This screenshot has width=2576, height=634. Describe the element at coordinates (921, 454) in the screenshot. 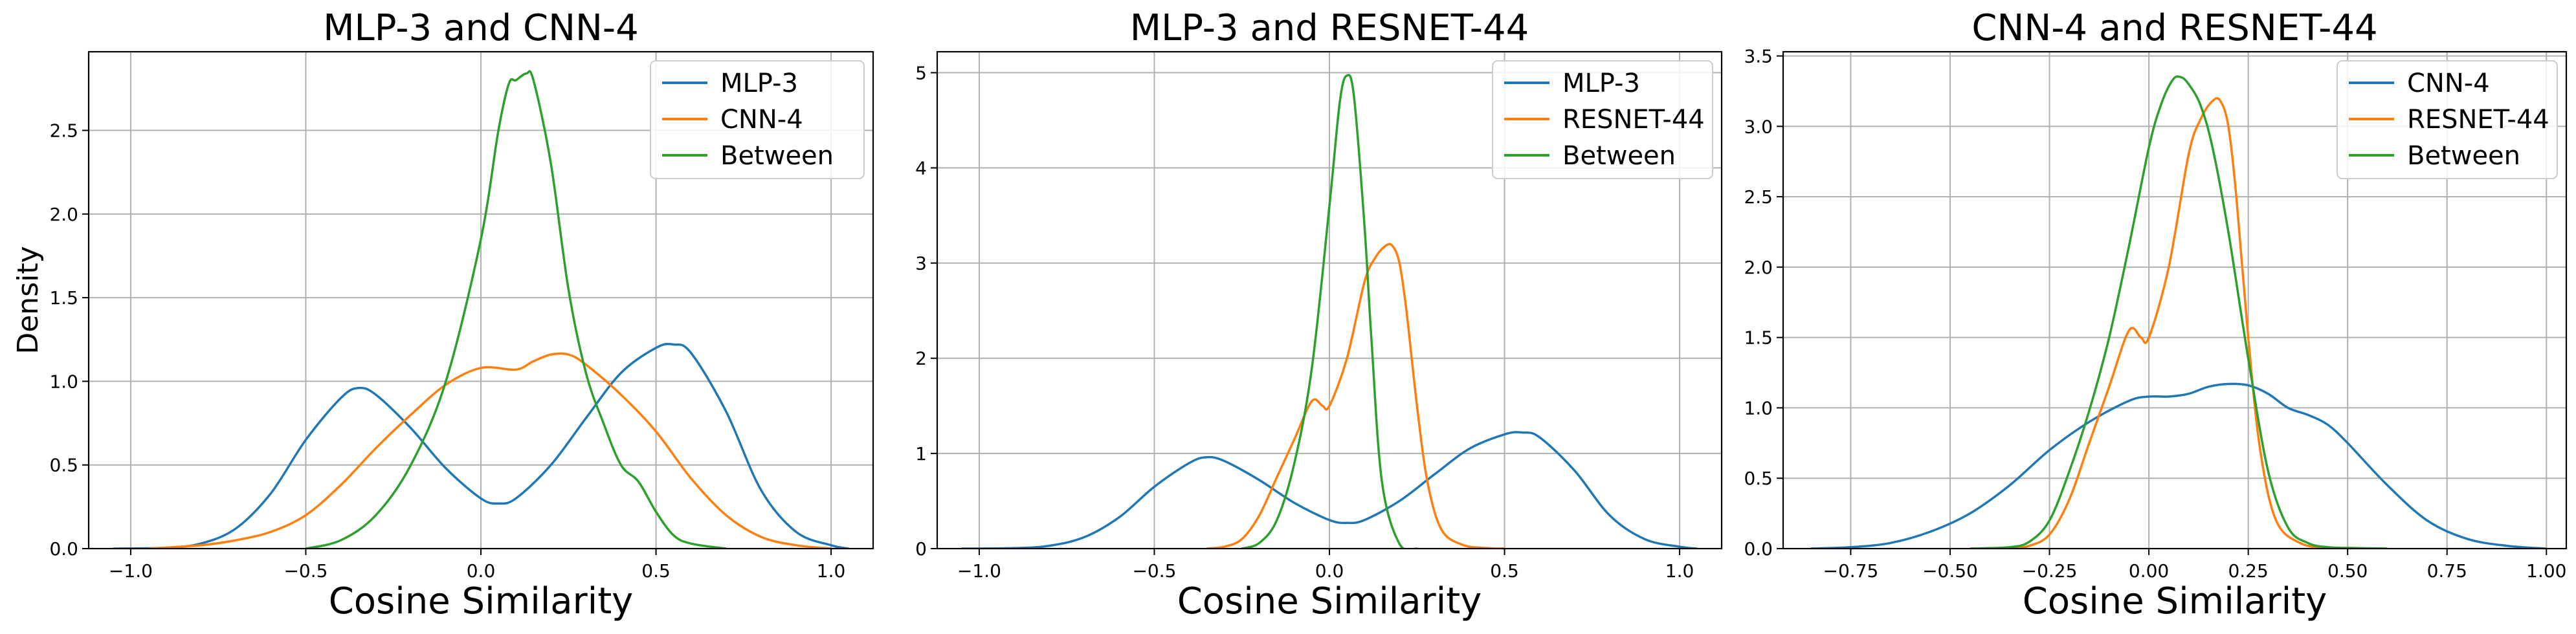

I see `y-tick-label: 1` at that location.